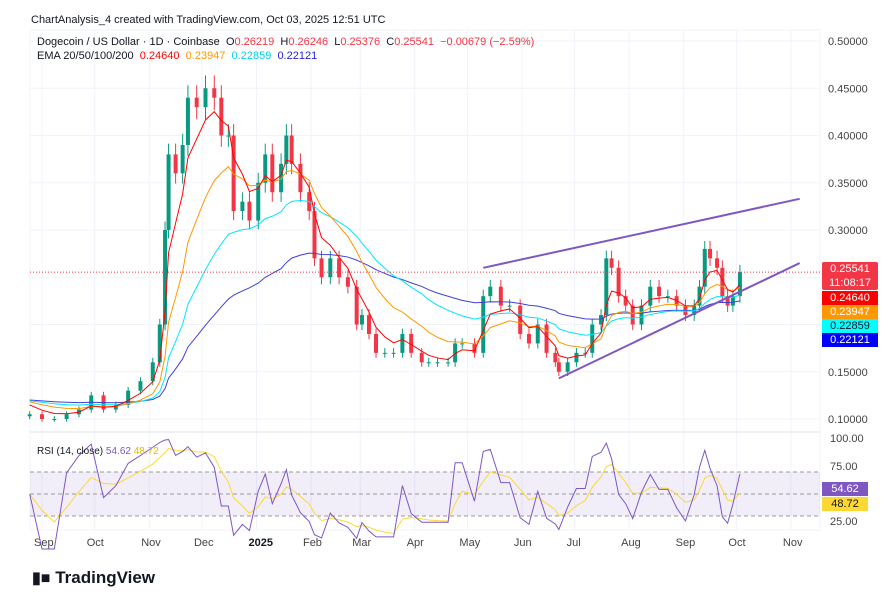 The image size is (891, 602). I want to click on rsi-tick-75: 75.00, so click(844, 467).